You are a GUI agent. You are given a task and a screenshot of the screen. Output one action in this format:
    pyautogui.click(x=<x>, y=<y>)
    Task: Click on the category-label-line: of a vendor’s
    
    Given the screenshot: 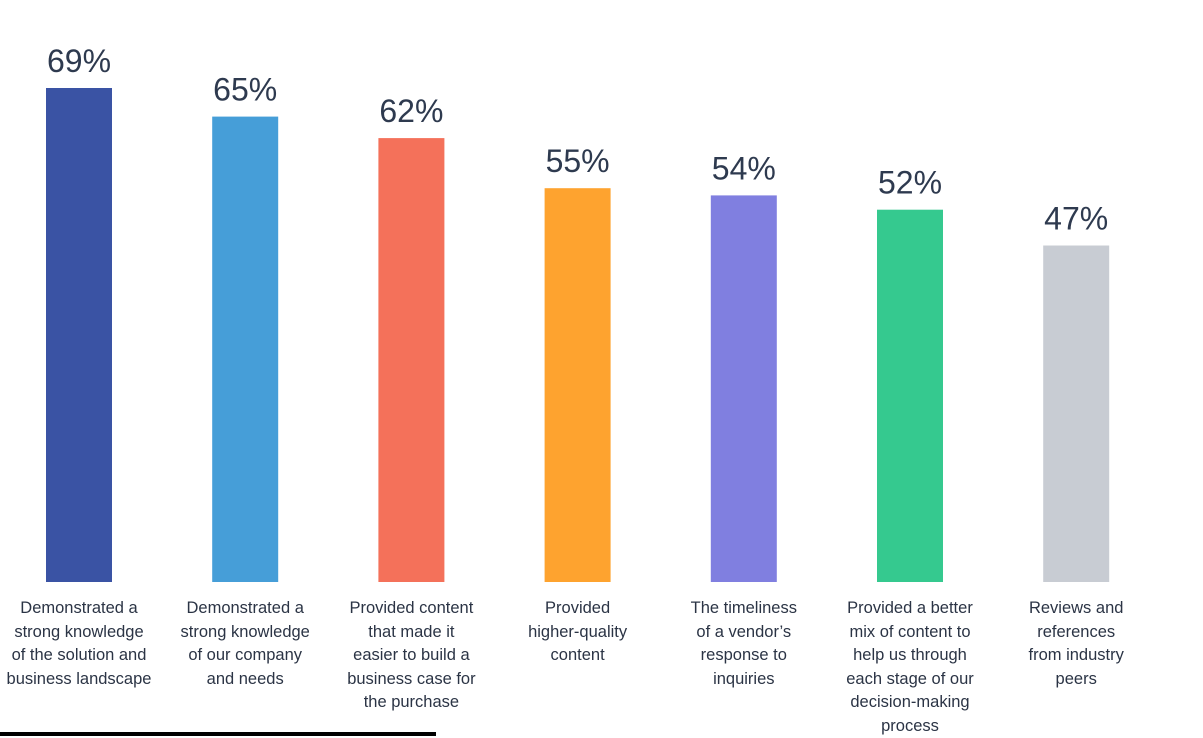 What is the action you would take?
    pyautogui.click(x=744, y=633)
    